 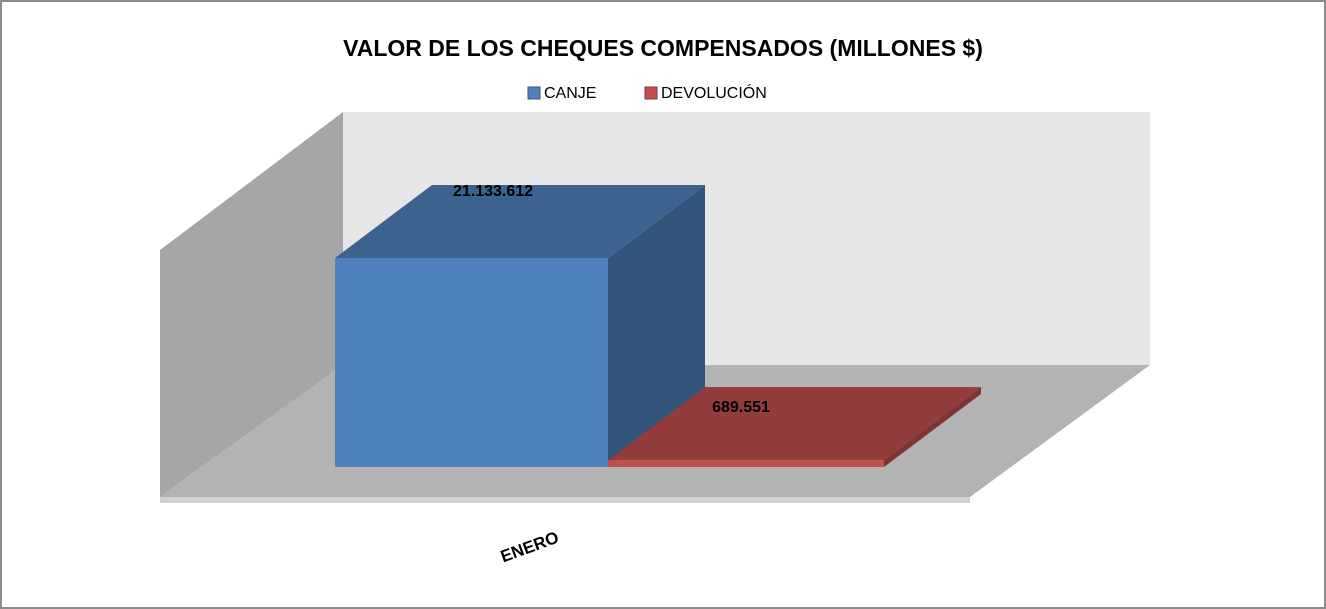 I want to click on legend-label: CANJE, so click(x=570, y=93).